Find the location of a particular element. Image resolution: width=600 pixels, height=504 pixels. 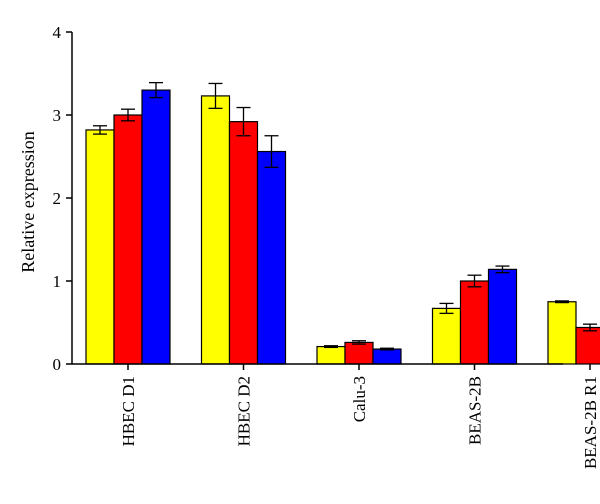

y-tick-label: 3 is located at coordinates (57, 115).